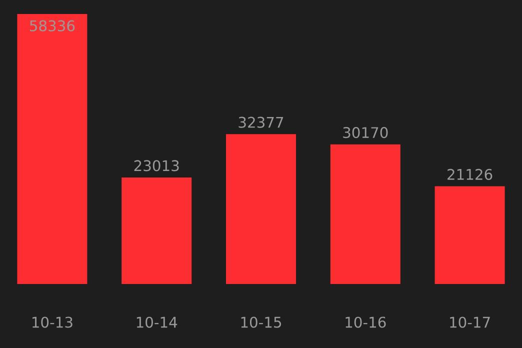 This screenshot has width=522, height=348. I want to click on data-label: 30170, so click(365, 132).